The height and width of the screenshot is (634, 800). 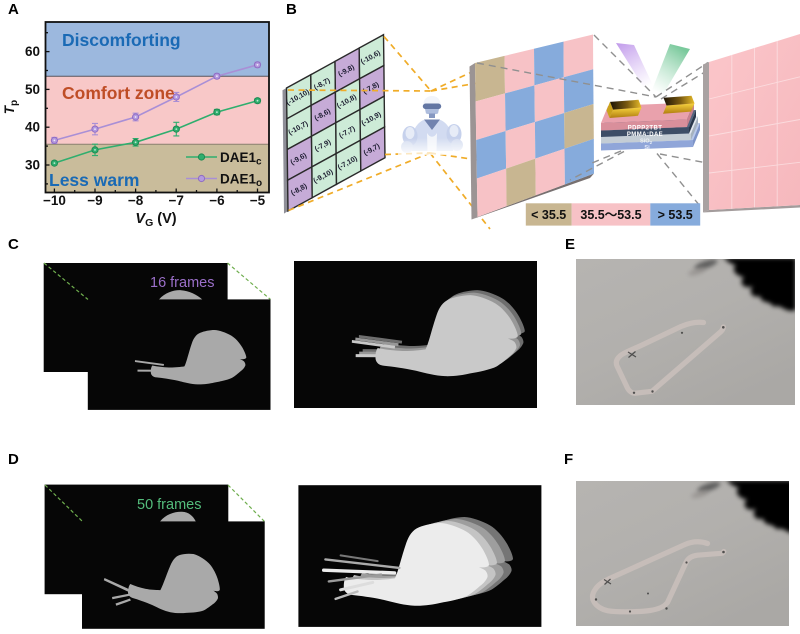 I want to click on svg-text: 60, so click(x=32, y=51).